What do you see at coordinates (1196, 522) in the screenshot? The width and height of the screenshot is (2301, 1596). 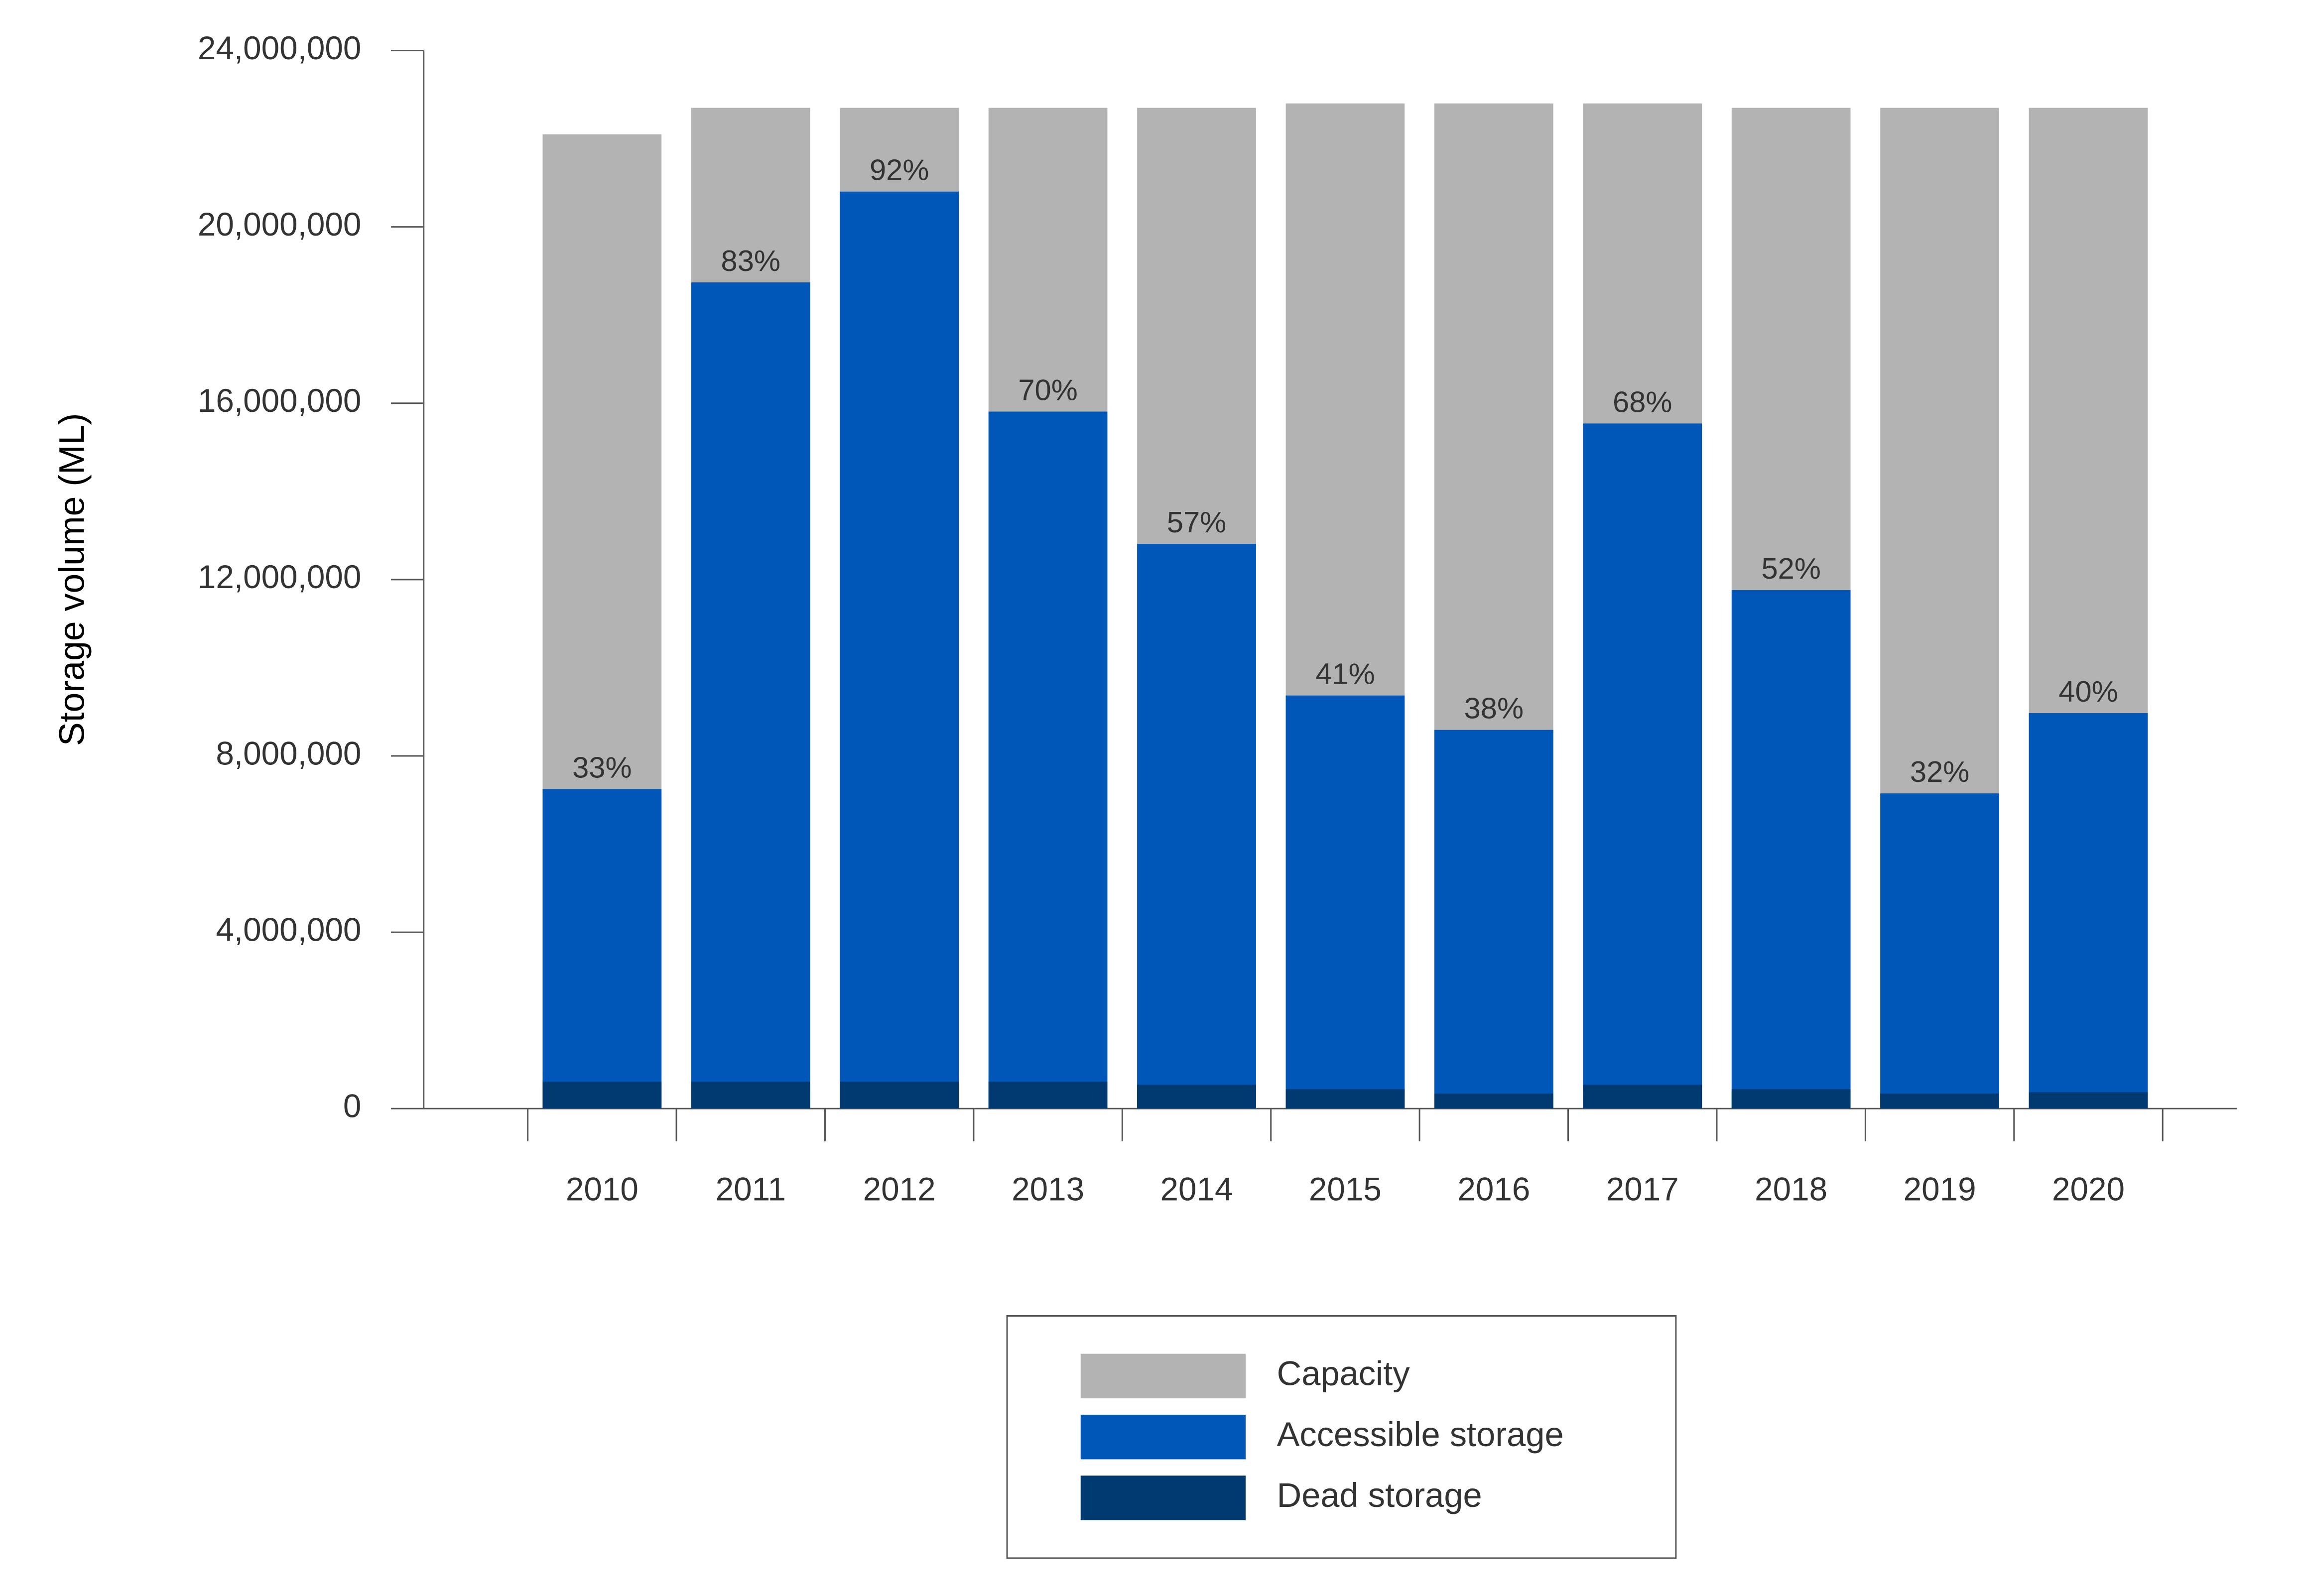 I see `data-label: 57%` at bounding box center [1196, 522].